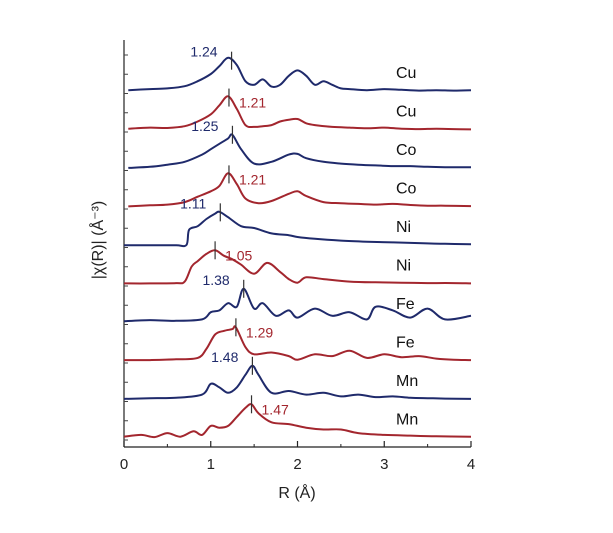  I want to click on trace-co-blue, so click(300, 151).